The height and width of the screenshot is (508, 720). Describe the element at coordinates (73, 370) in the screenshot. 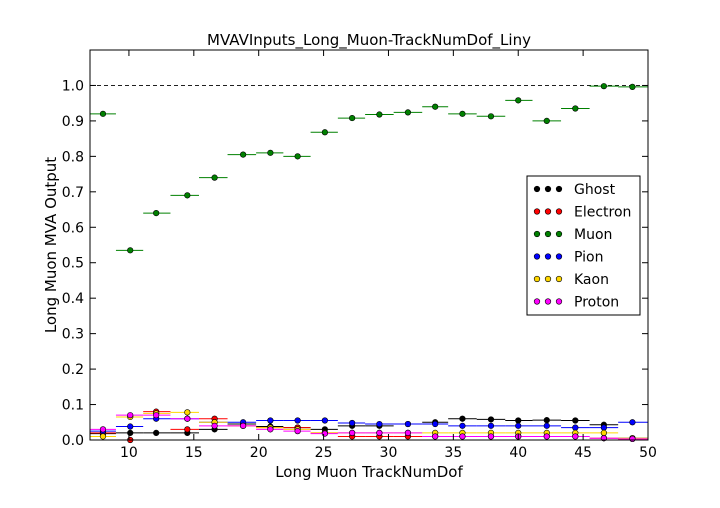

I see `y-tick-label: 0.2` at that location.